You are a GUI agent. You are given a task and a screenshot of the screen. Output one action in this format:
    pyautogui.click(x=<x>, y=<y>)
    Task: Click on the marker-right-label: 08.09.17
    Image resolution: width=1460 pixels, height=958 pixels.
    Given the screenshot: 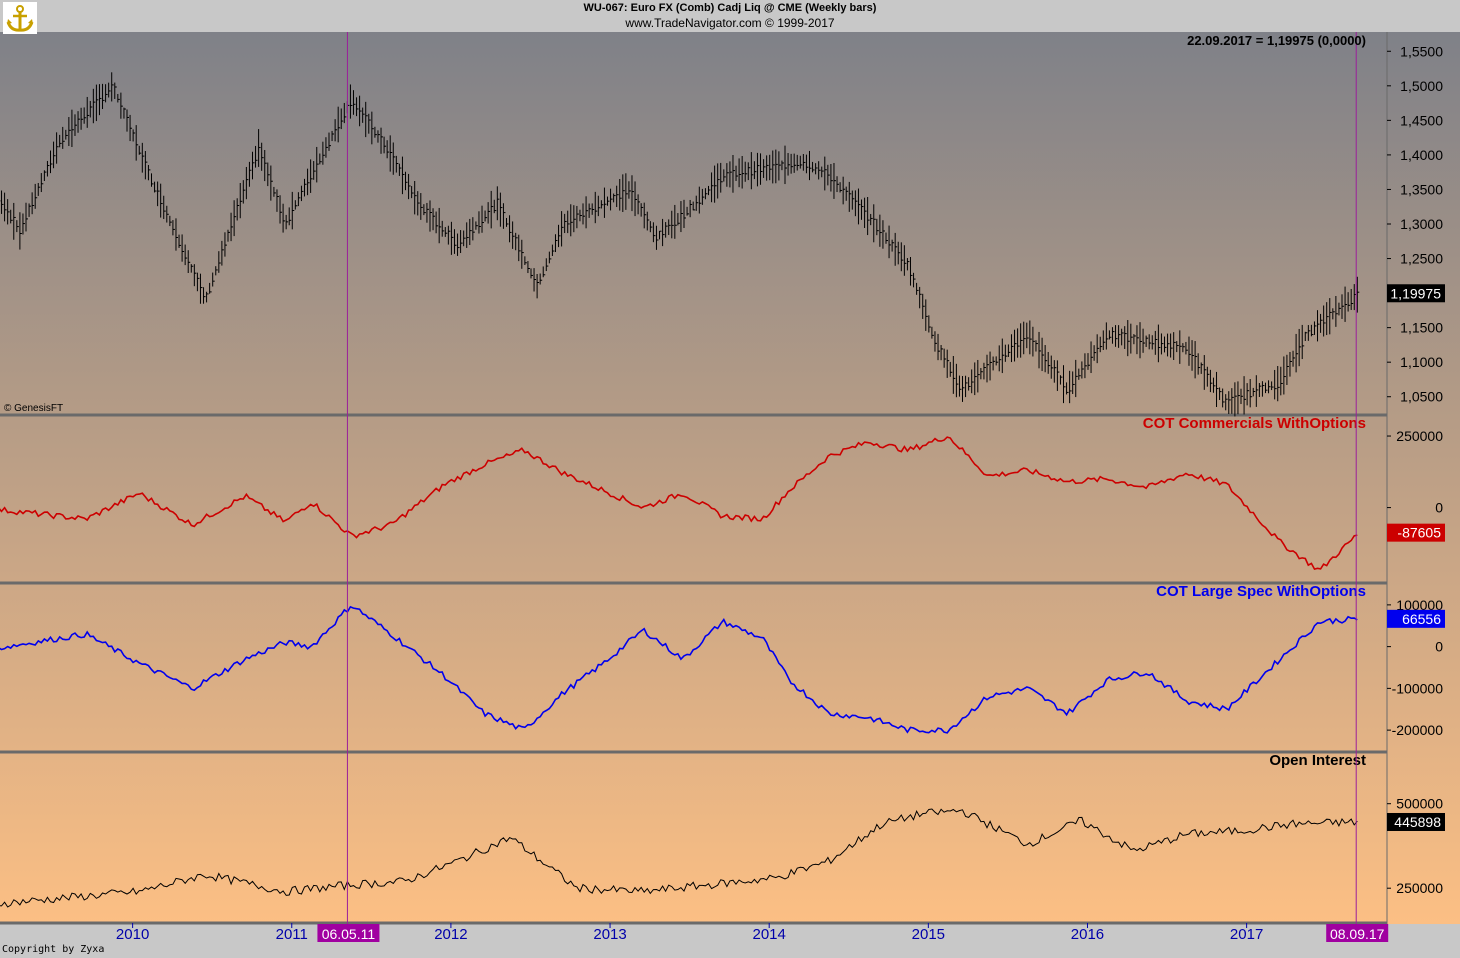 What is the action you would take?
    pyautogui.click(x=1357, y=934)
    